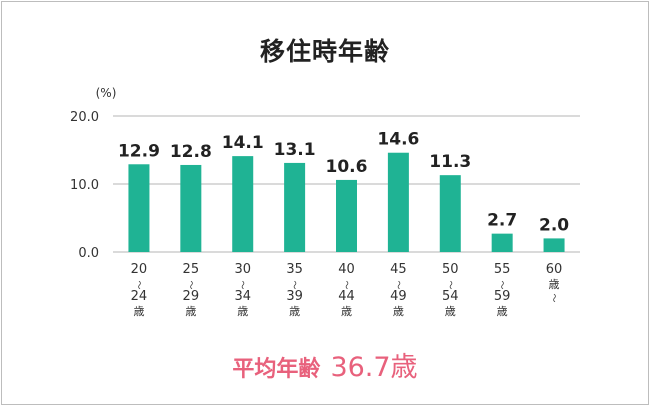 The height and width of the screenshot is (406, 650). What do you see at coordinates (294, 296) in the screenshot?
I see `x-tick-label: 39` at bounding box center [294, 296].